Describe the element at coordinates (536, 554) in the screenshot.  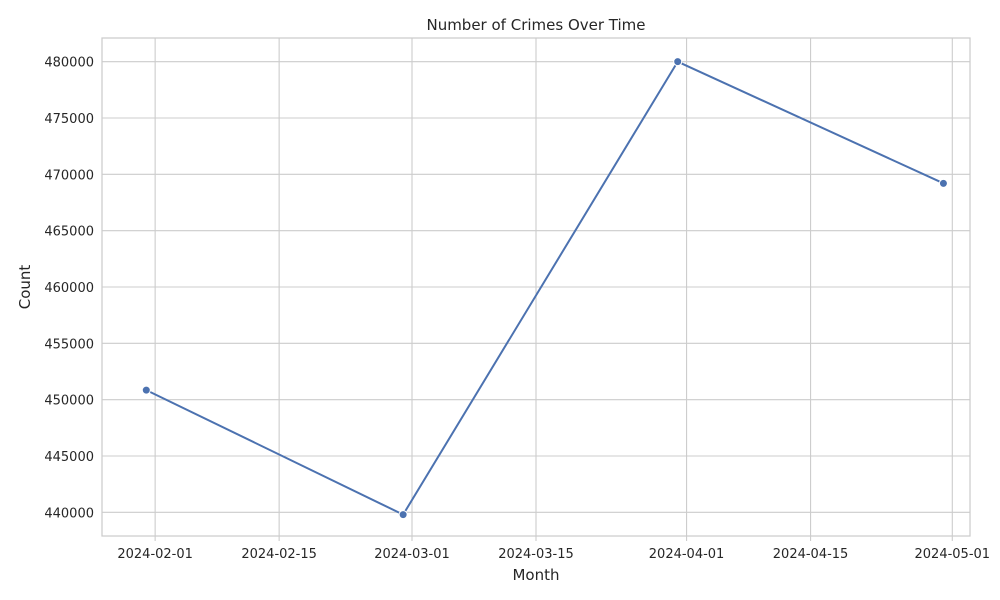
I see `x-tick-label: 2024-03-15` at that location.